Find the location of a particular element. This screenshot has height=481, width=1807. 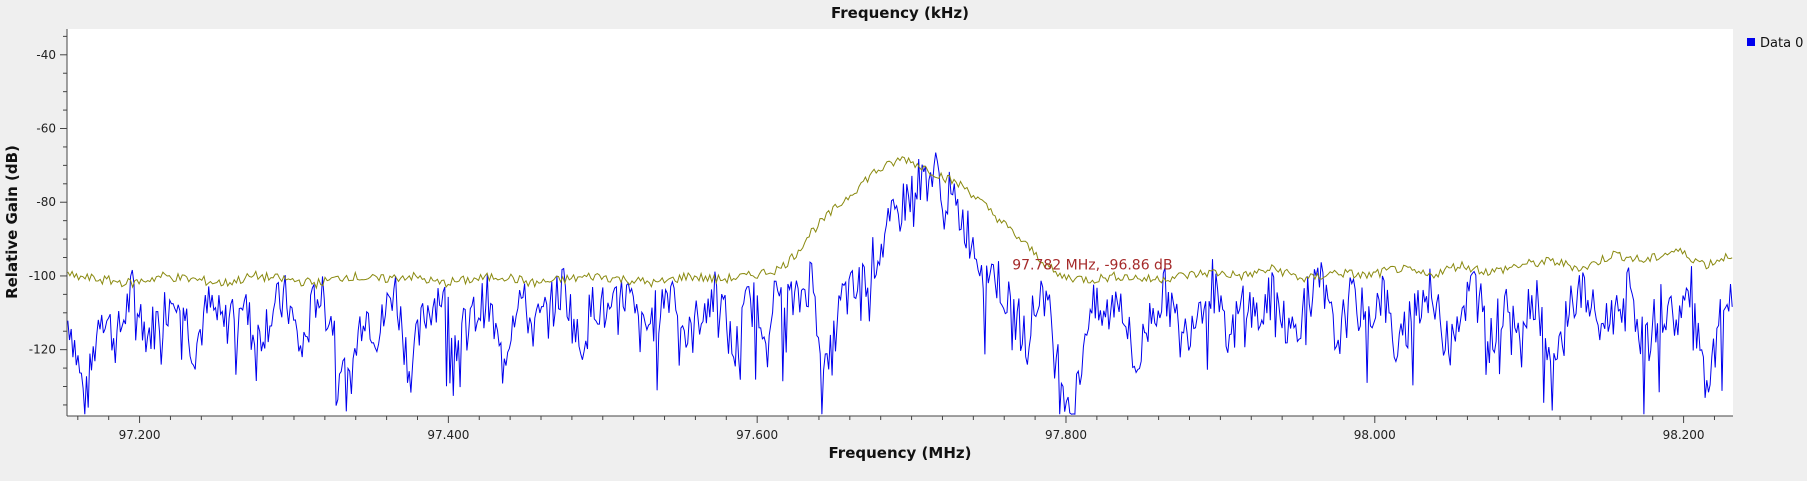

y-axis-ticks: -40 -60 -80 -100 -120 is located at coordinates (48, 220).